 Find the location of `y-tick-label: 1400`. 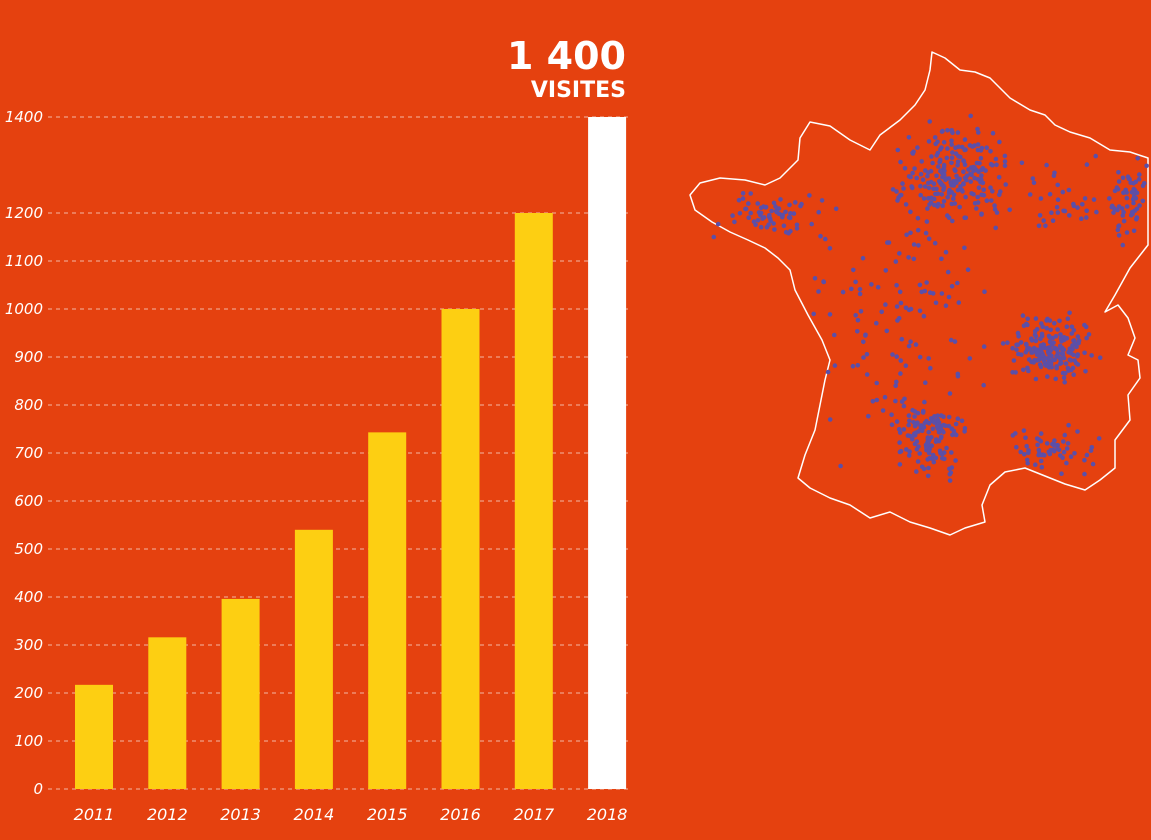

y-tick-label: 1400 is located at coordinates (24, 117).